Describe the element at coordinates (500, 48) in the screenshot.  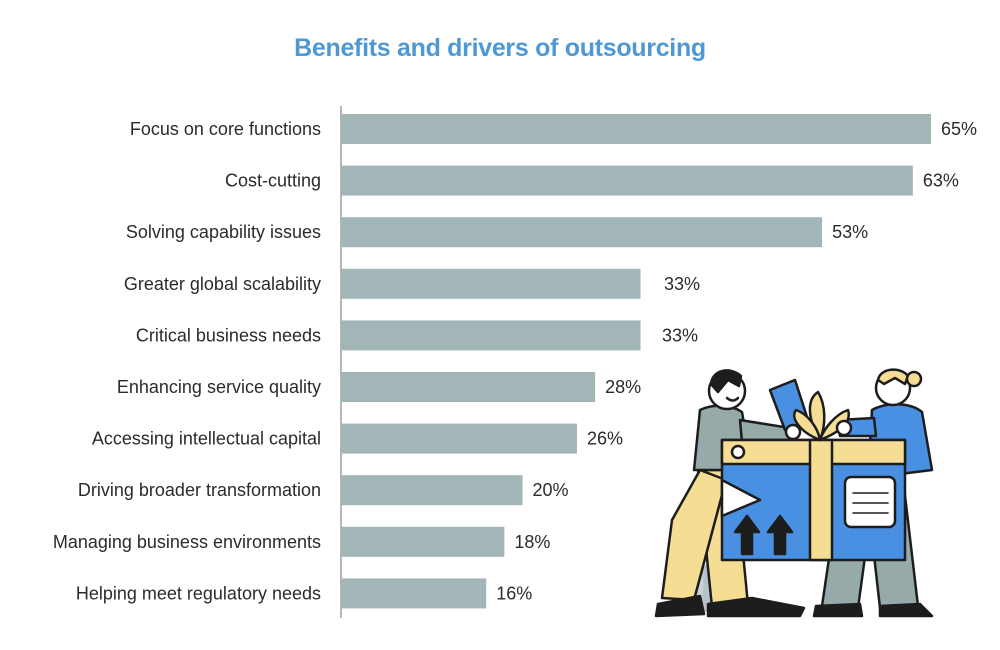
I see `chart-title: Benefits and drivers of outsourcing` at that location.